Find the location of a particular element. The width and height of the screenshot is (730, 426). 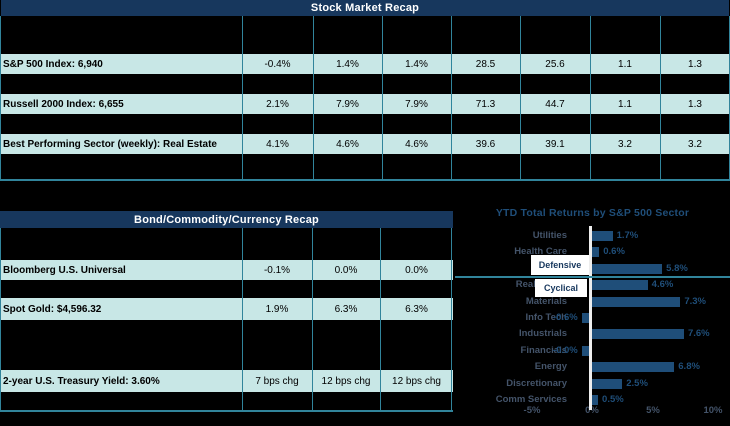

value-label: 2.5% is located at coordinates (637, 383).